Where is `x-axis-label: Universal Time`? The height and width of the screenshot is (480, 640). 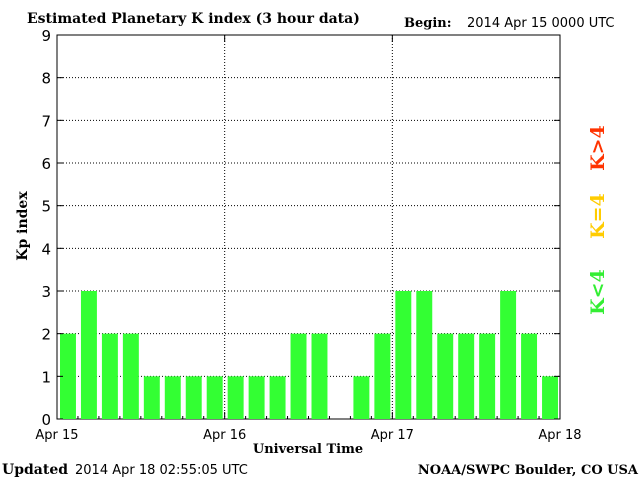
x-axis-label: Universal Time is located at coordinates (308, 449).